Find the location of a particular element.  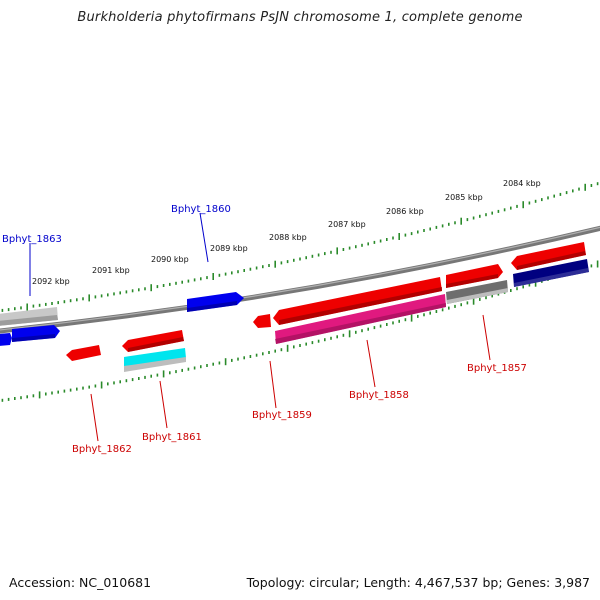

gene-label-1859: Bphyt_1859 is located at coordinates (282, 415).